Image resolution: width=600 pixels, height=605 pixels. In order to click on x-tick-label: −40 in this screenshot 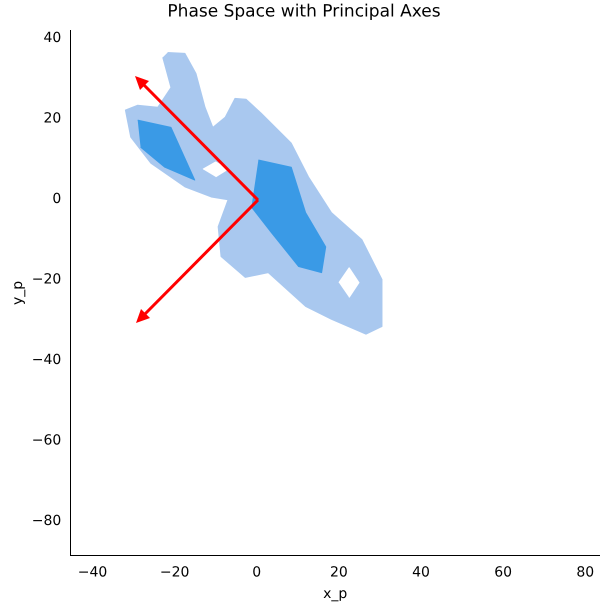, I will do `click(93, 572)`.